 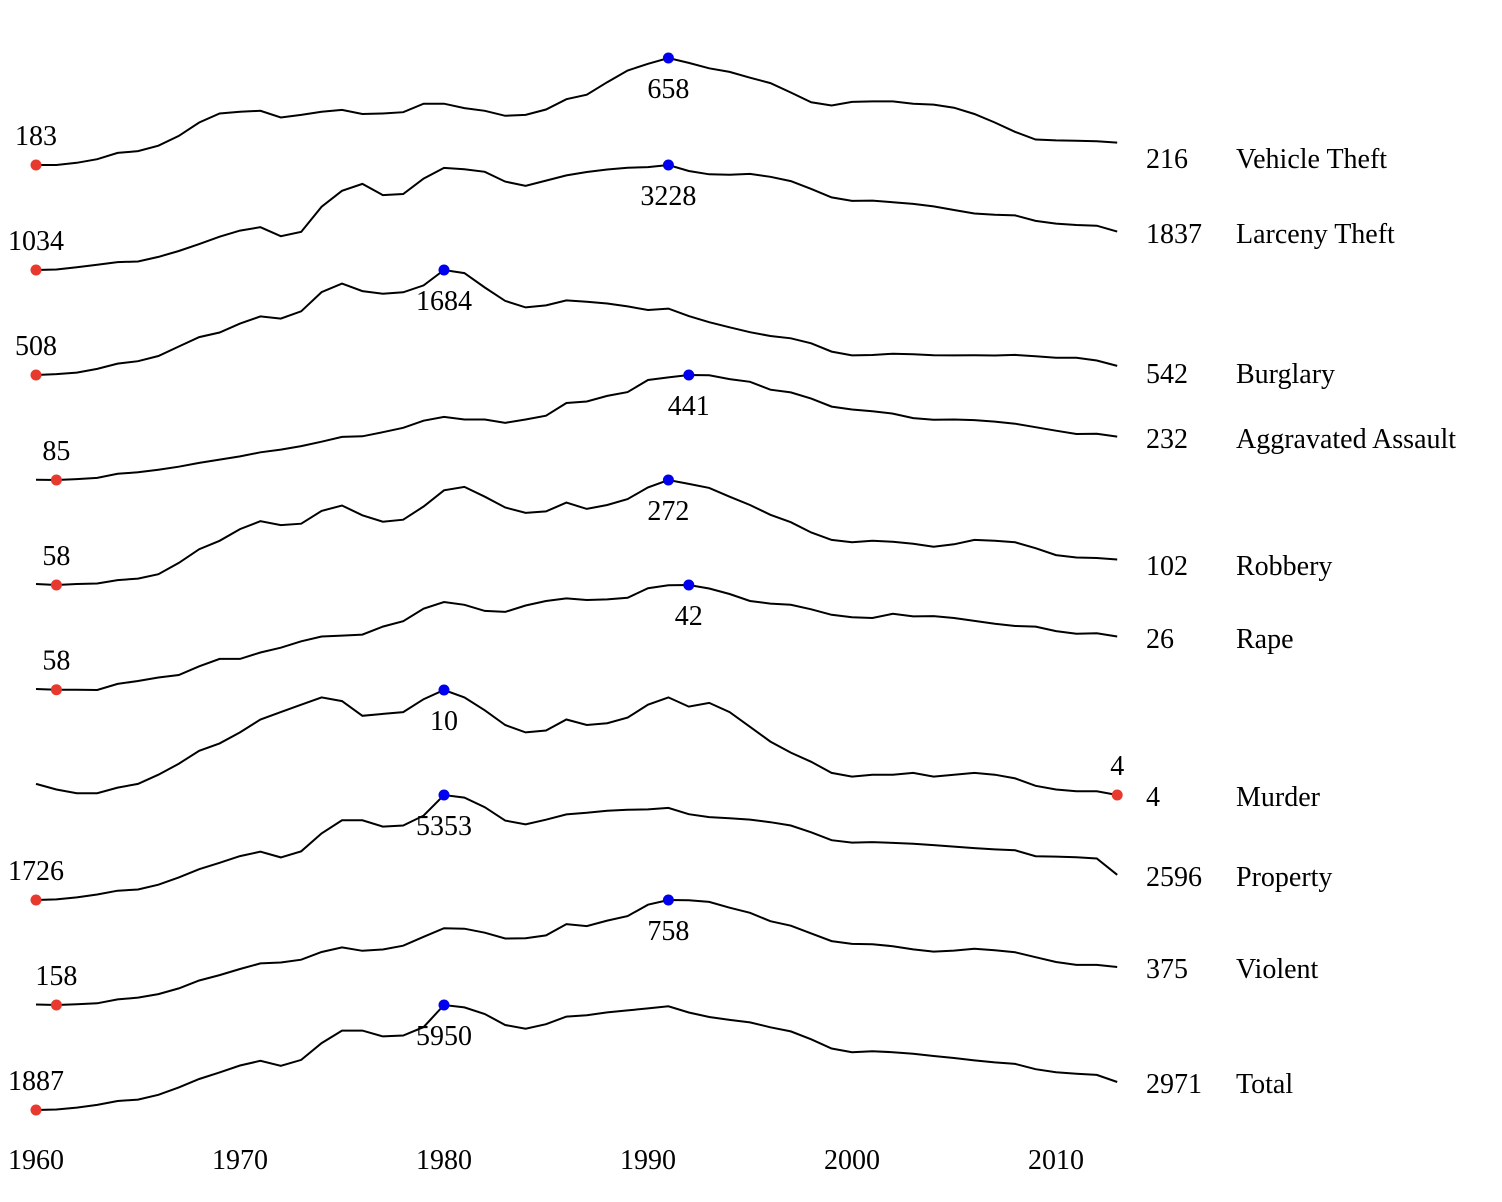 I want to click on max-marker-larceny-theft, so click(x=668, y=165).